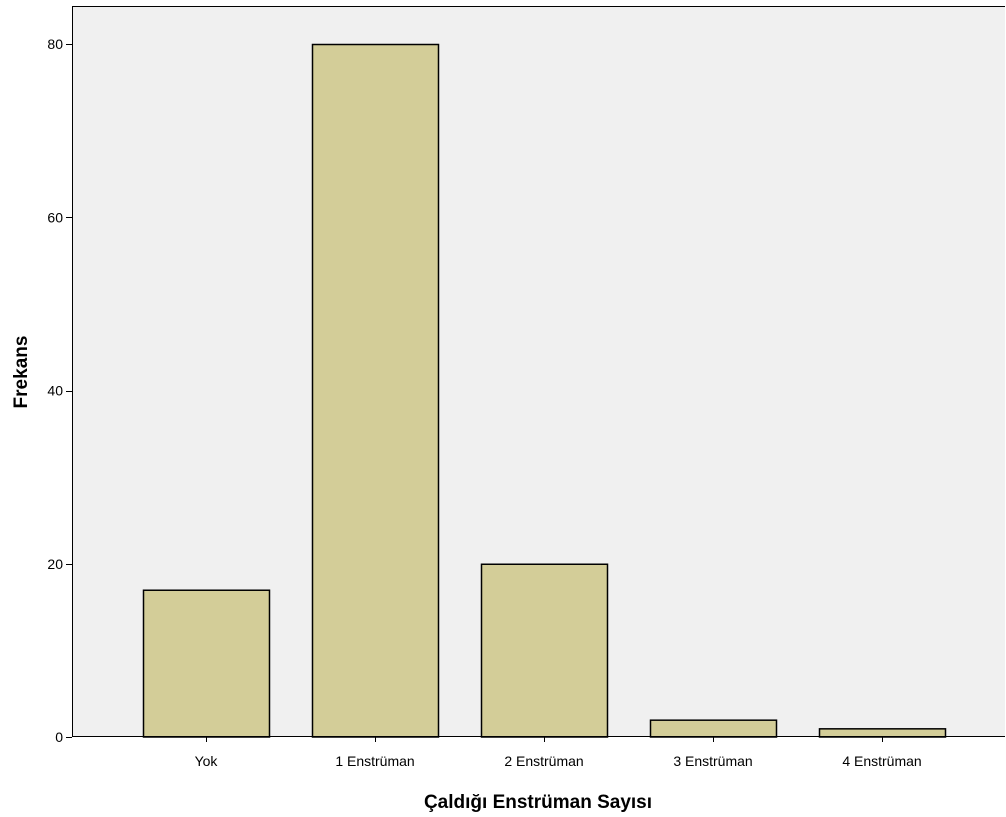 This screenshot has width=1006, height=817. I want to click on y-tick-label: 60, so click(55, 217).